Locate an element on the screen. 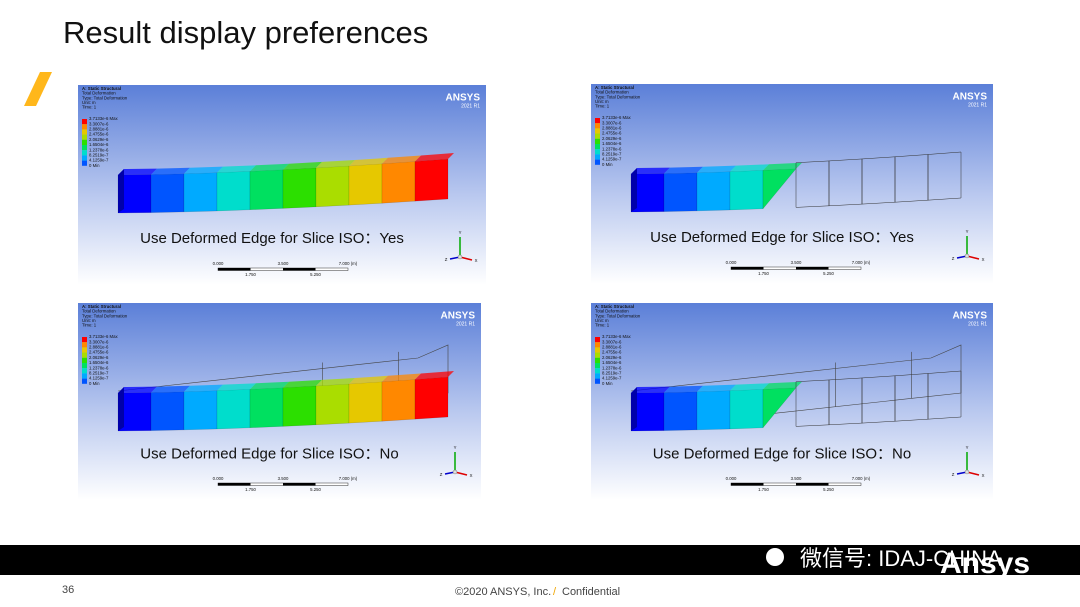 The width and height of the screenshot is (1080, 607). undeformed-outline is located at coordinates (796, 387).